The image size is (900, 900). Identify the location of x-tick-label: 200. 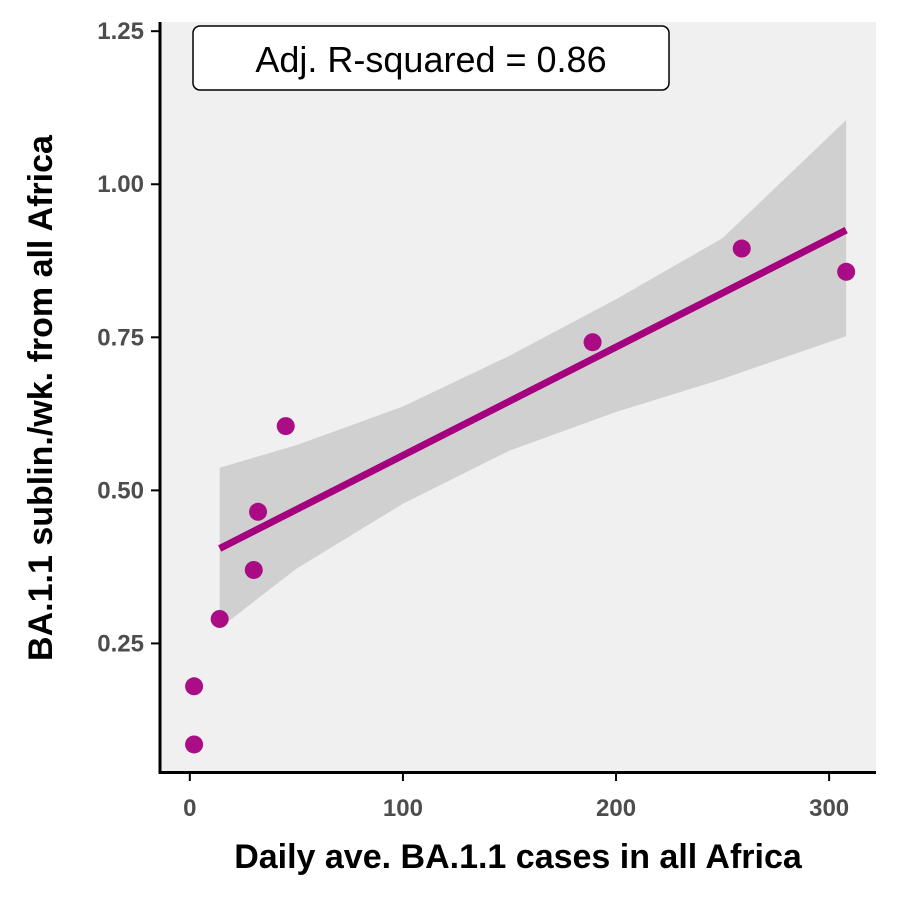
(616, 808).